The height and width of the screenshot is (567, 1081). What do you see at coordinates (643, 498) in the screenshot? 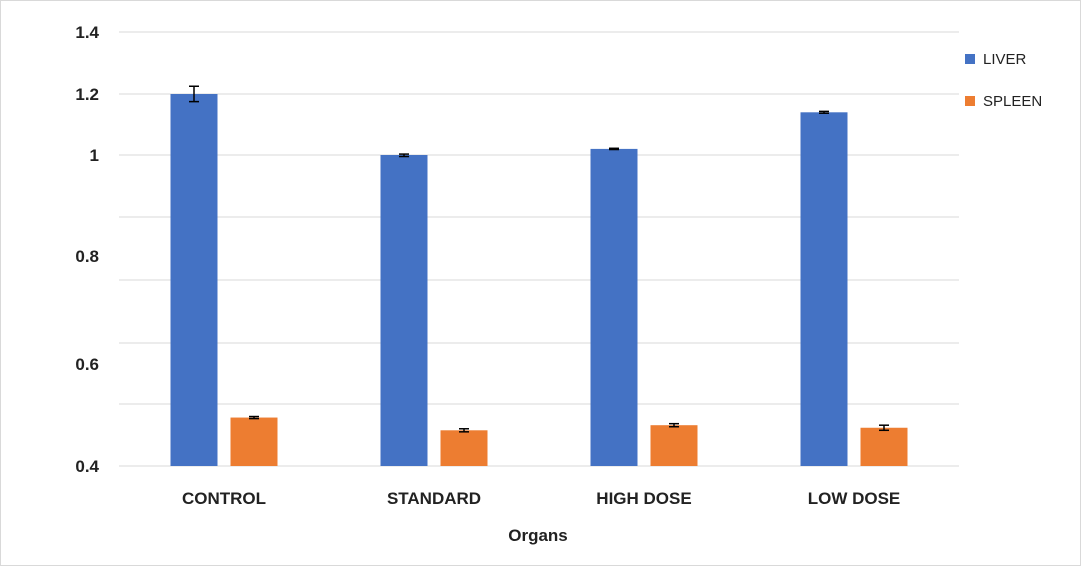
I see `x-category-label: HIGH DOSE` at bounding box center [643, 498].